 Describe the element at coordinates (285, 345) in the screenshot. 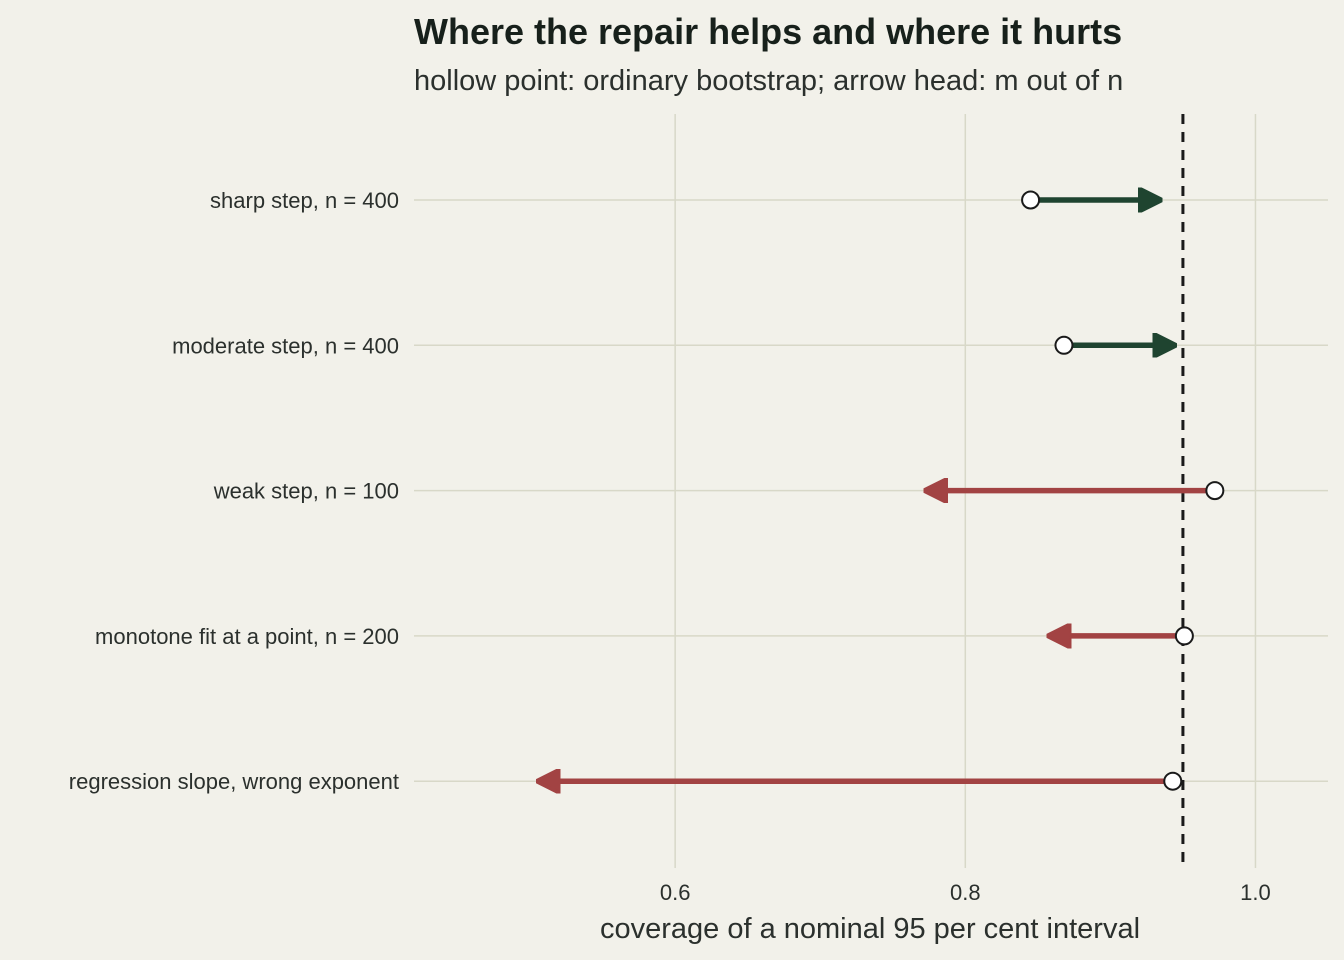

I see `category-label: moderate step, n = 400` at that location.